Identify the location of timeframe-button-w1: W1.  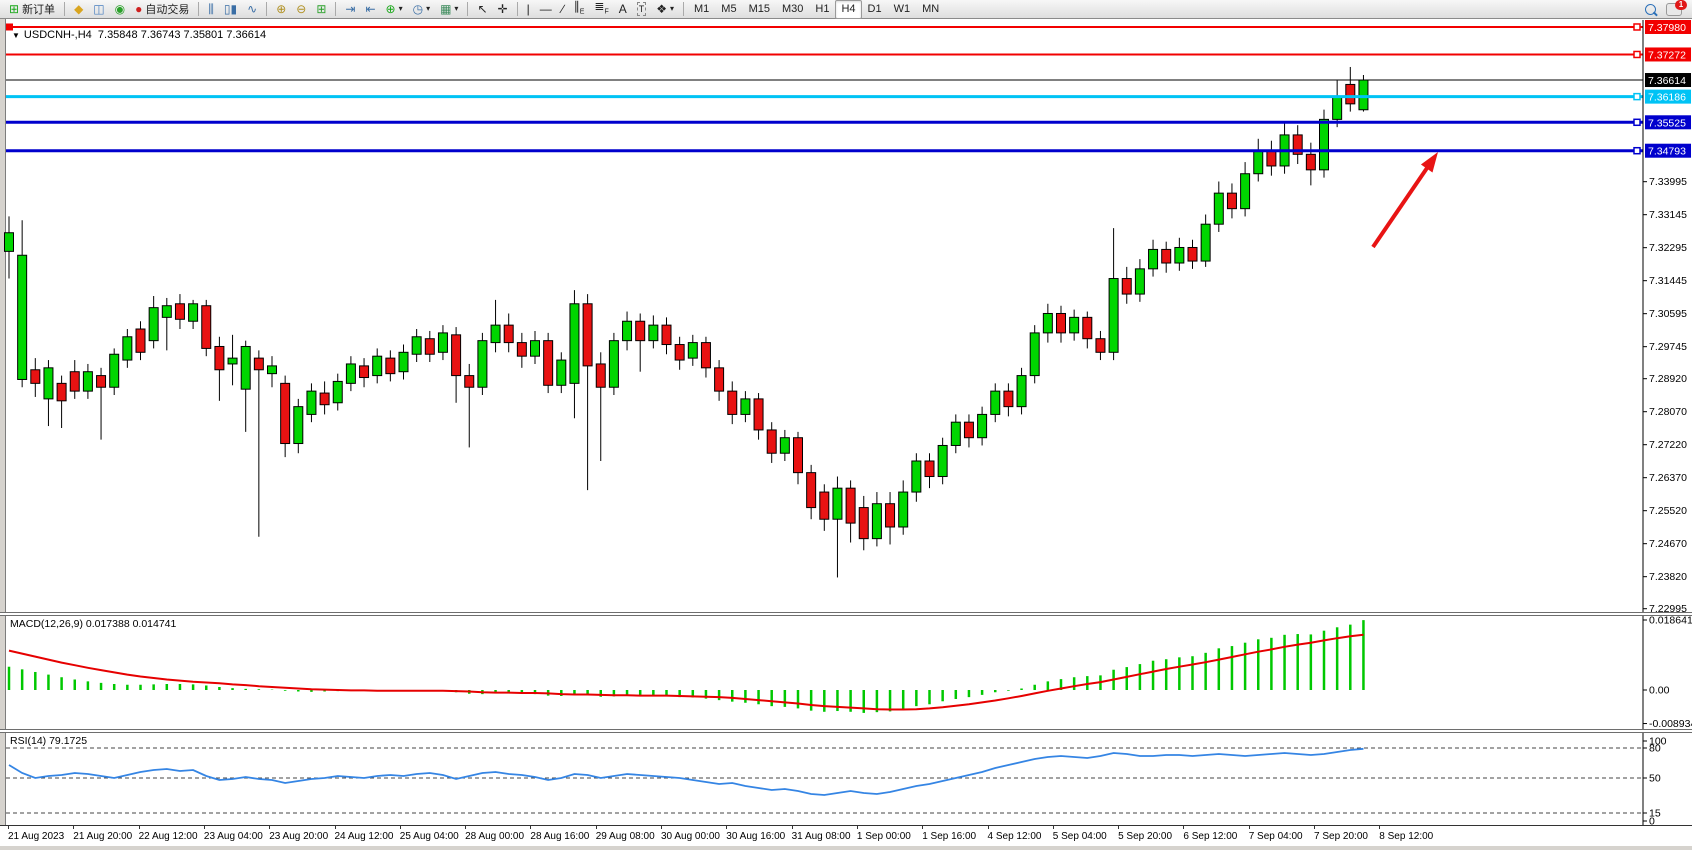
(902, 9).